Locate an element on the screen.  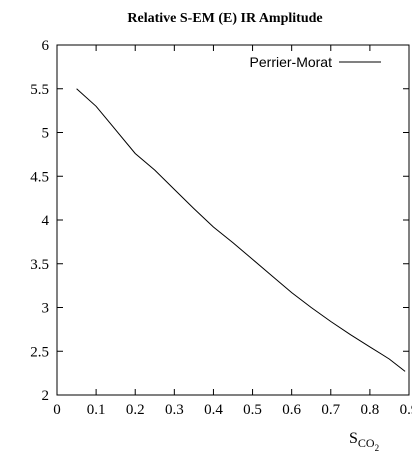
y-axis-tick-labels: 2 2.5 3 3.5 4 4.5 5 5.5 6 is located at coordinates (39, 221).